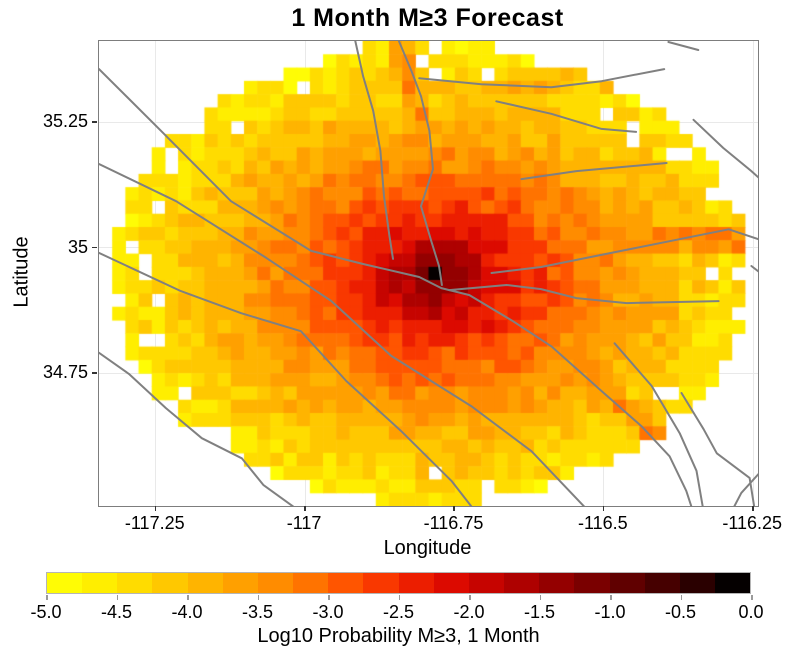 The height and width of the screenshot is (655, 800). What do you see at coordinates (46, 612) in the screenshot?
I see `colorbar-tick-label: -5.0` at bounding box center [46, 612].